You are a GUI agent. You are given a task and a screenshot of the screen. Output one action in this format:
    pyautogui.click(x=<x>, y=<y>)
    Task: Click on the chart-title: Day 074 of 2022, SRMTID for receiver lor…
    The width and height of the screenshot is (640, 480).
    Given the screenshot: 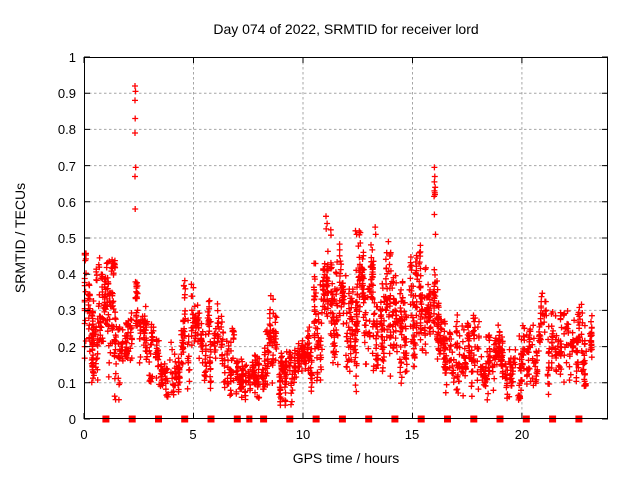 What is the action you would take?
    pyautogui.click(x=346, y=29)
    